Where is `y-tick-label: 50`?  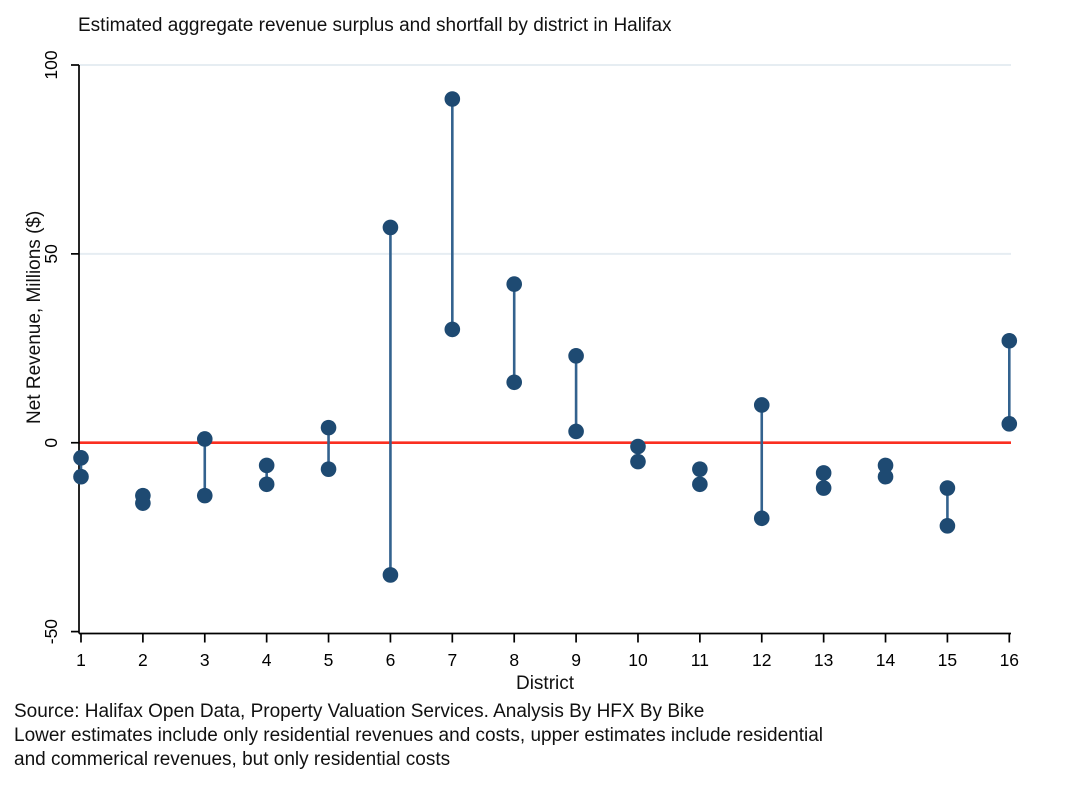
y-tick-label: 50 is located at coordinates (51, 254).